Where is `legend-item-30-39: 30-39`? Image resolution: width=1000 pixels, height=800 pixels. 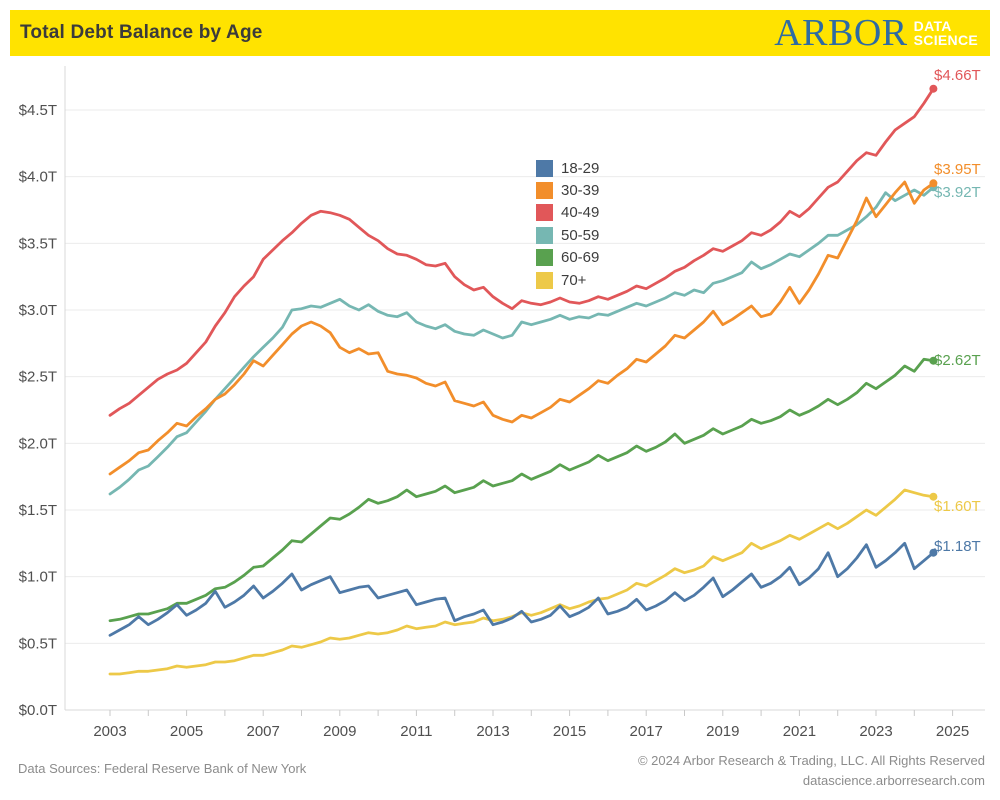
legend-item-30-39: 30-39 is located at coordinates (567, 190).